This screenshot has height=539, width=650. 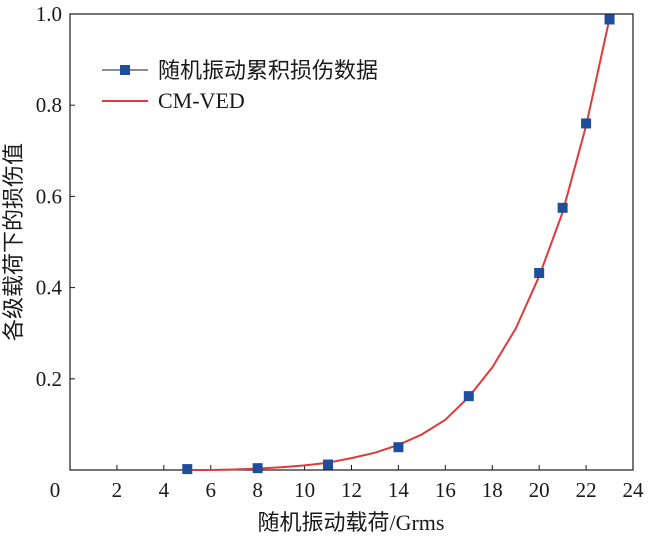 What do you see at coordinates (268, 70) in the screenshot?
I see `legend-label-scatter: 随机振动累积损伤数据` at bounding box center [268, 70].